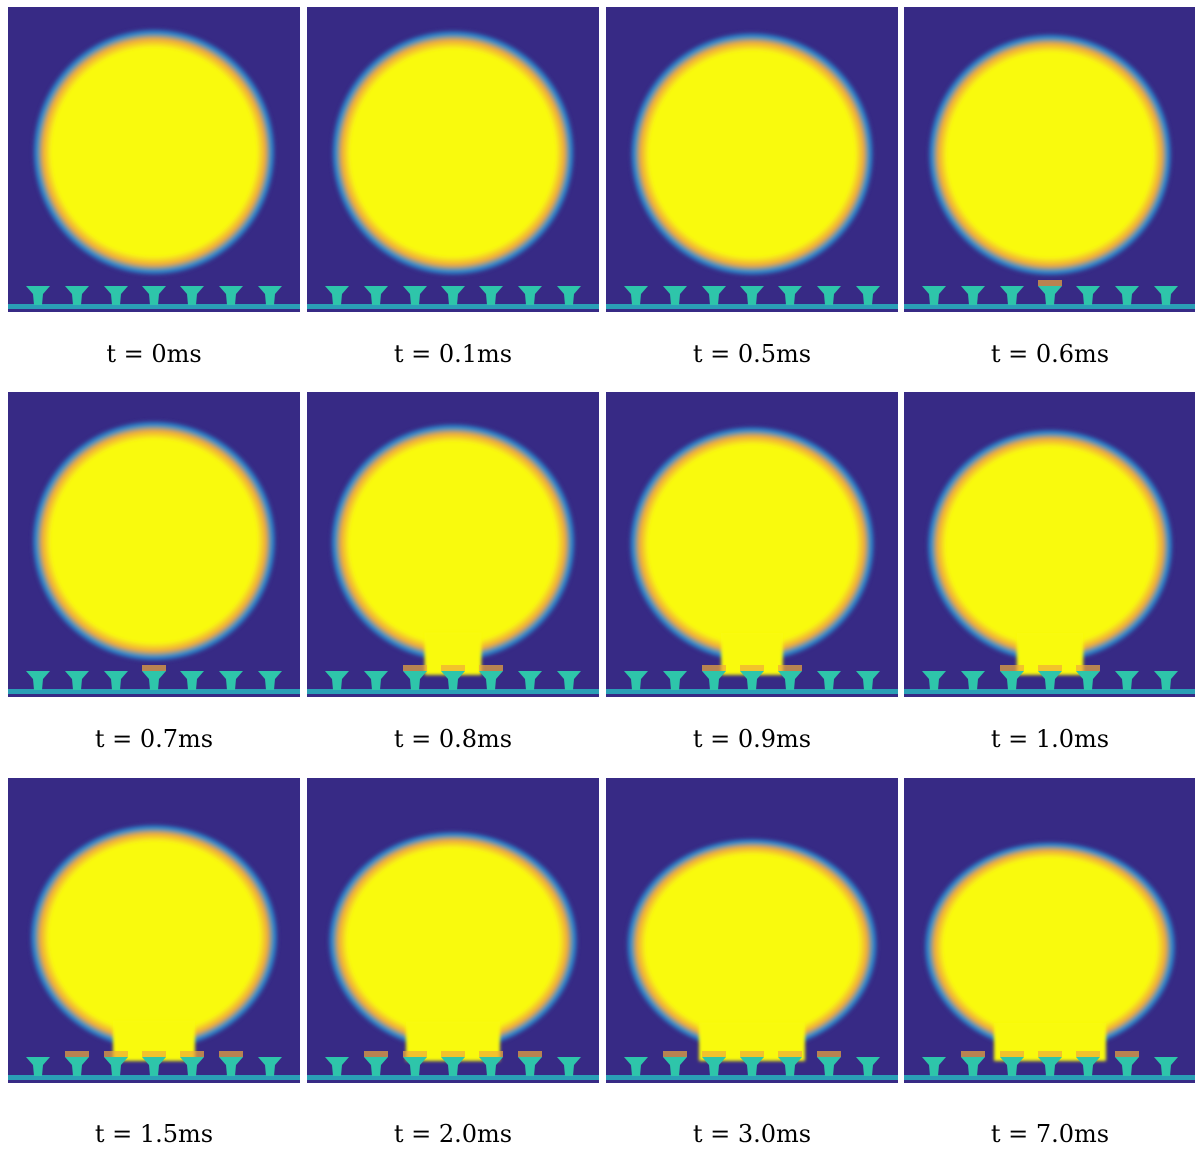 Image resolution: width=1195 pixels, height=1151 pixels. I want to click on time-label: t = 0.8ms, so click(453, 739).